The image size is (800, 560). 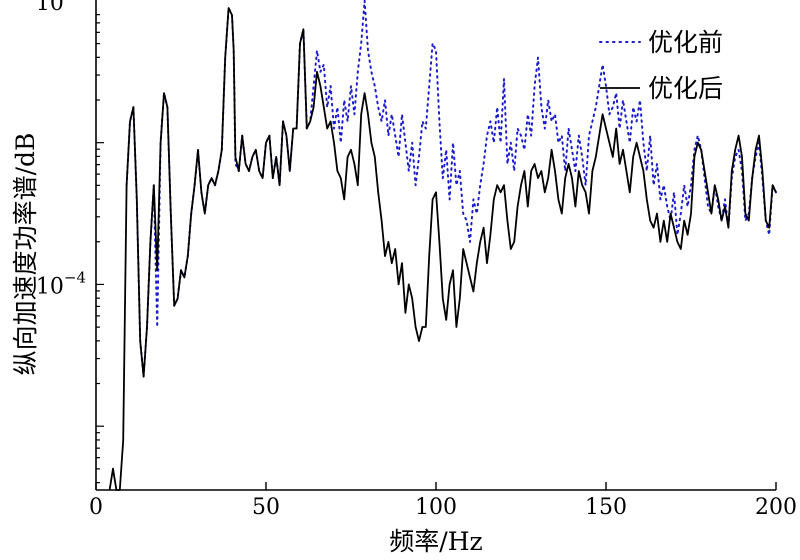 I want to click on x-tick-label: 50, so click(x=266, y=507).